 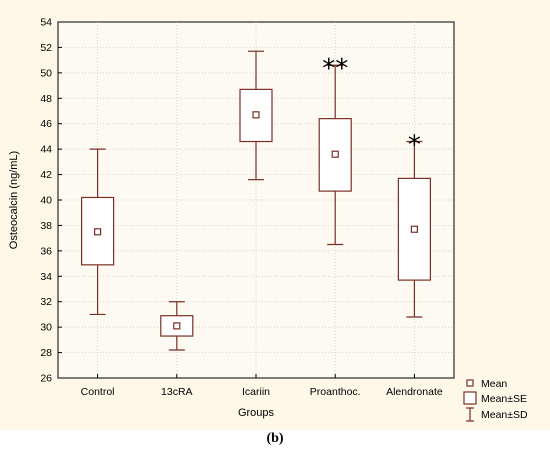 I want to click on y-tick-label: 42, so click(x=46, y=175).